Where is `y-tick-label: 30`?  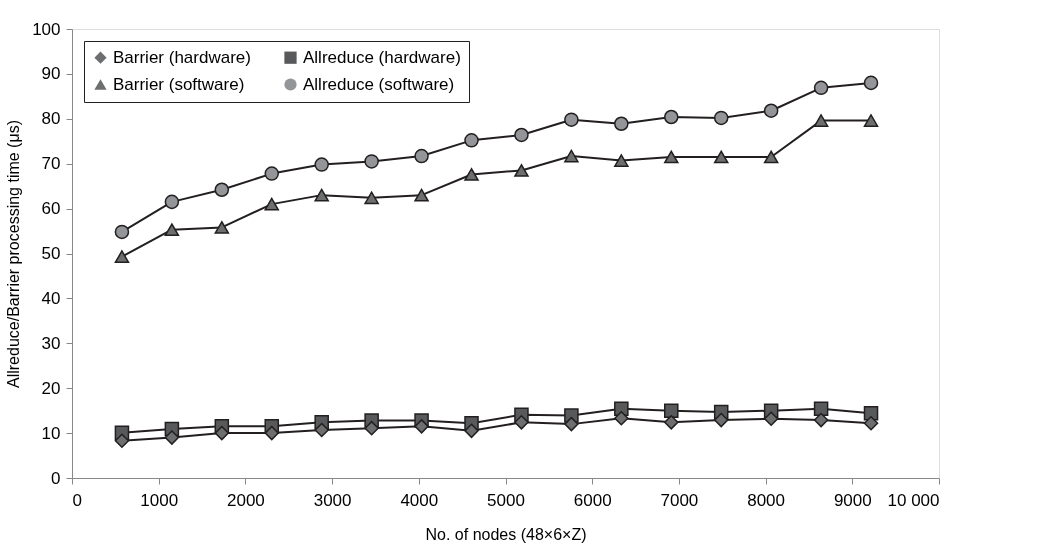 y-tick-label: 30 is located at coordinates (51, 343).